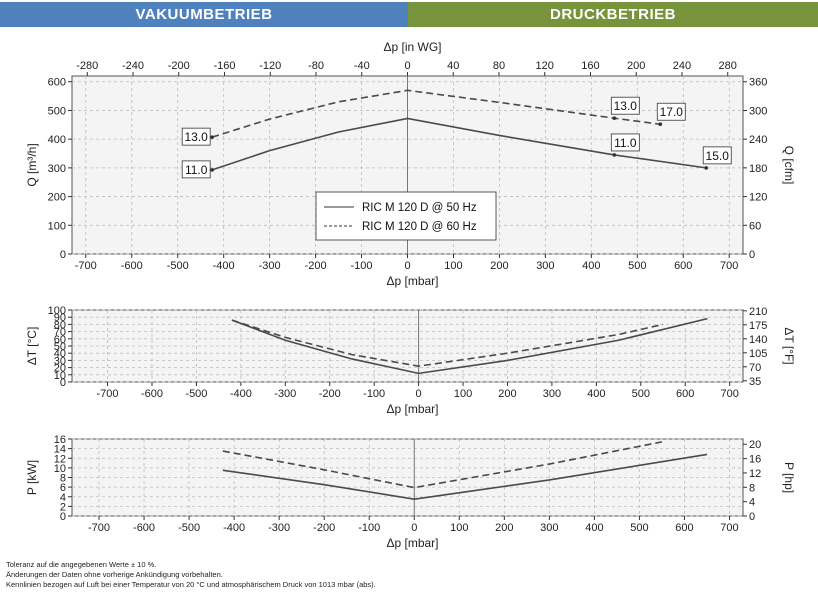 The image size is (818, 598). Describe the element at coordinates (63, 507) in the screenshot. I see `y-tick-label: 2` at that location.